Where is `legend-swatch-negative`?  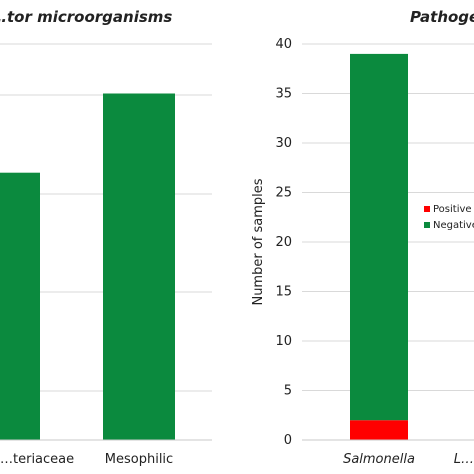
legend-swatch-negative is located at coordinates (427, 225).